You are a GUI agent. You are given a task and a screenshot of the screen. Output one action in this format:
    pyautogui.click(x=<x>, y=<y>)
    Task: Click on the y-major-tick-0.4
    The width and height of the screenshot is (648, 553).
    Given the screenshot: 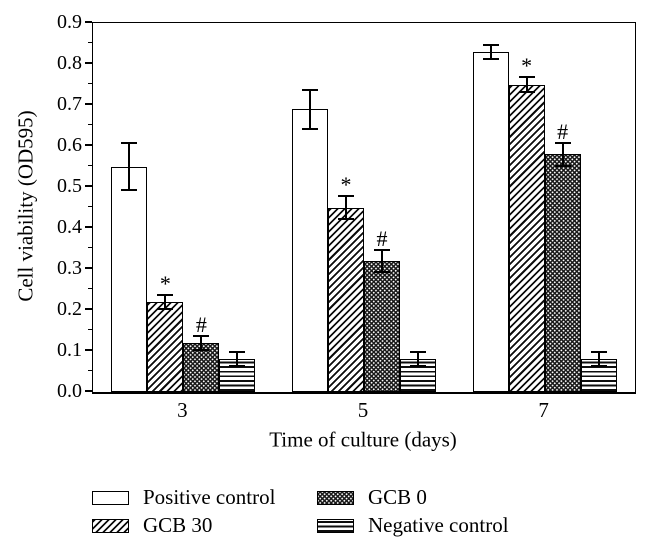 What is the action you would take?
    pyautogui.click(x=88, y=227)
    